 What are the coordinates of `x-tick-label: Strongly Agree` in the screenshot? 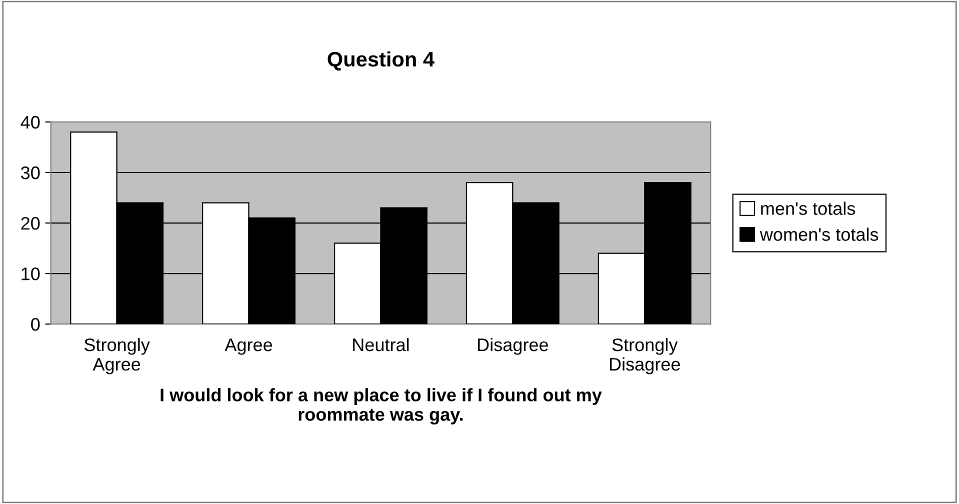 It's located at (117, 356).